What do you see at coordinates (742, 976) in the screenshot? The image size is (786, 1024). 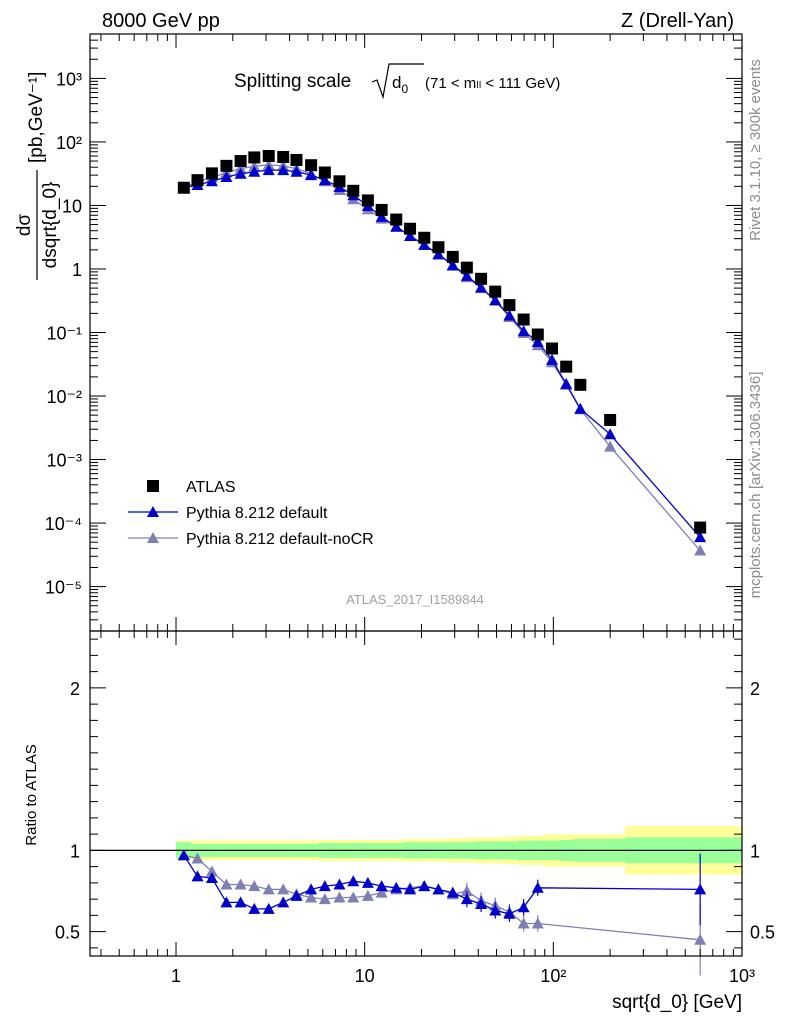 I see `x-tick-label: 10³` at bounding box center [742, 976].